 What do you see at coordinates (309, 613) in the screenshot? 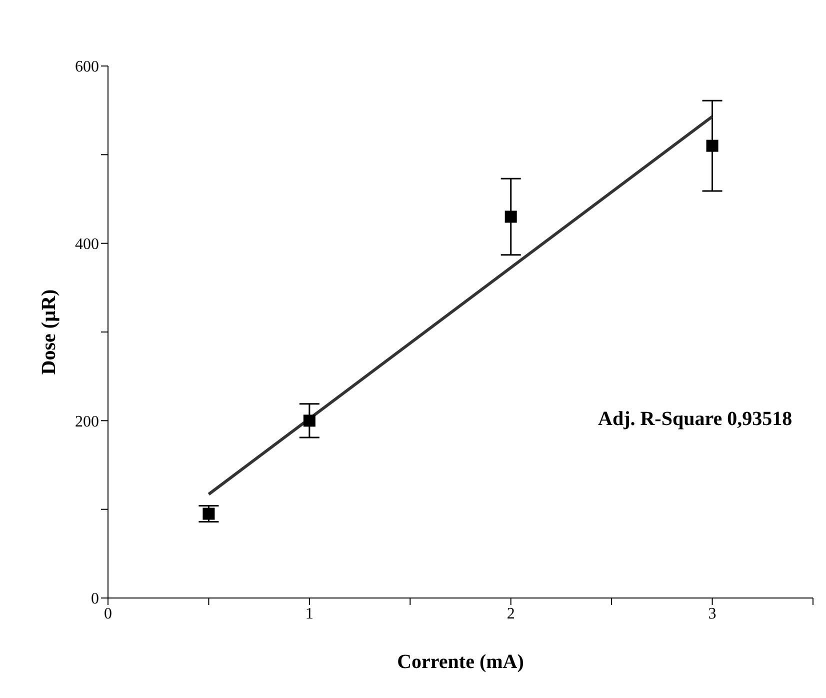
I see `x-tick-label: 1` at bounding box center [309, 613].